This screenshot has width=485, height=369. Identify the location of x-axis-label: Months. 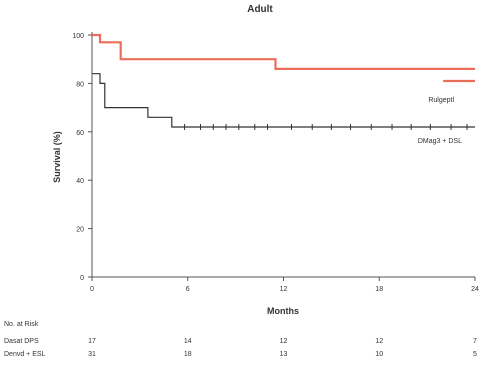
(283, 311).